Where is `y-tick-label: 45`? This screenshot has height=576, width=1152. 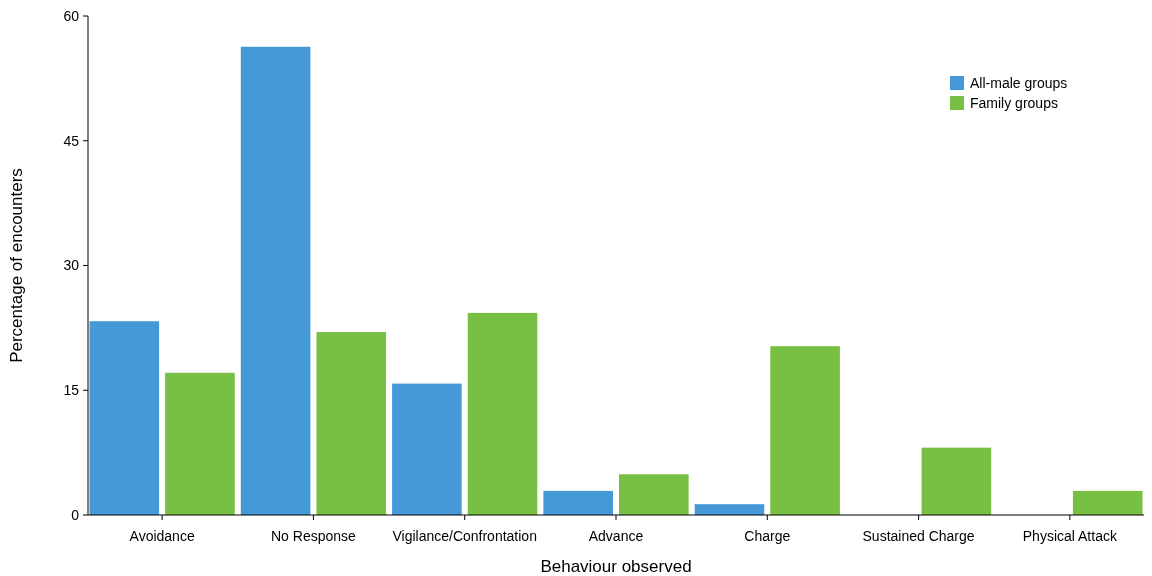
y-tick-label: 45 is located at coordinates (71, 140).